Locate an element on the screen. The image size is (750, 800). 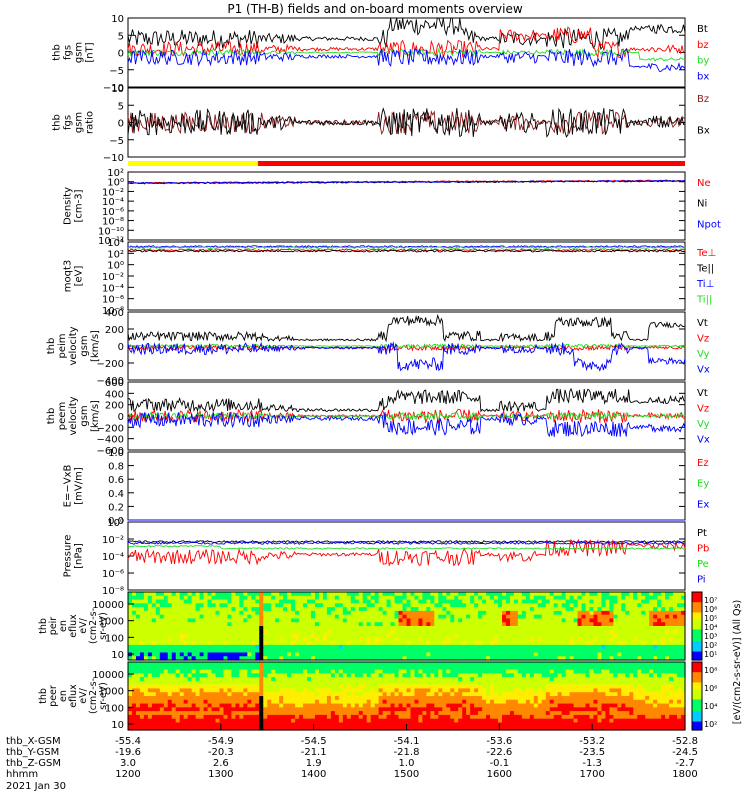
series-line-Vt is located at coordinates (406, 400).